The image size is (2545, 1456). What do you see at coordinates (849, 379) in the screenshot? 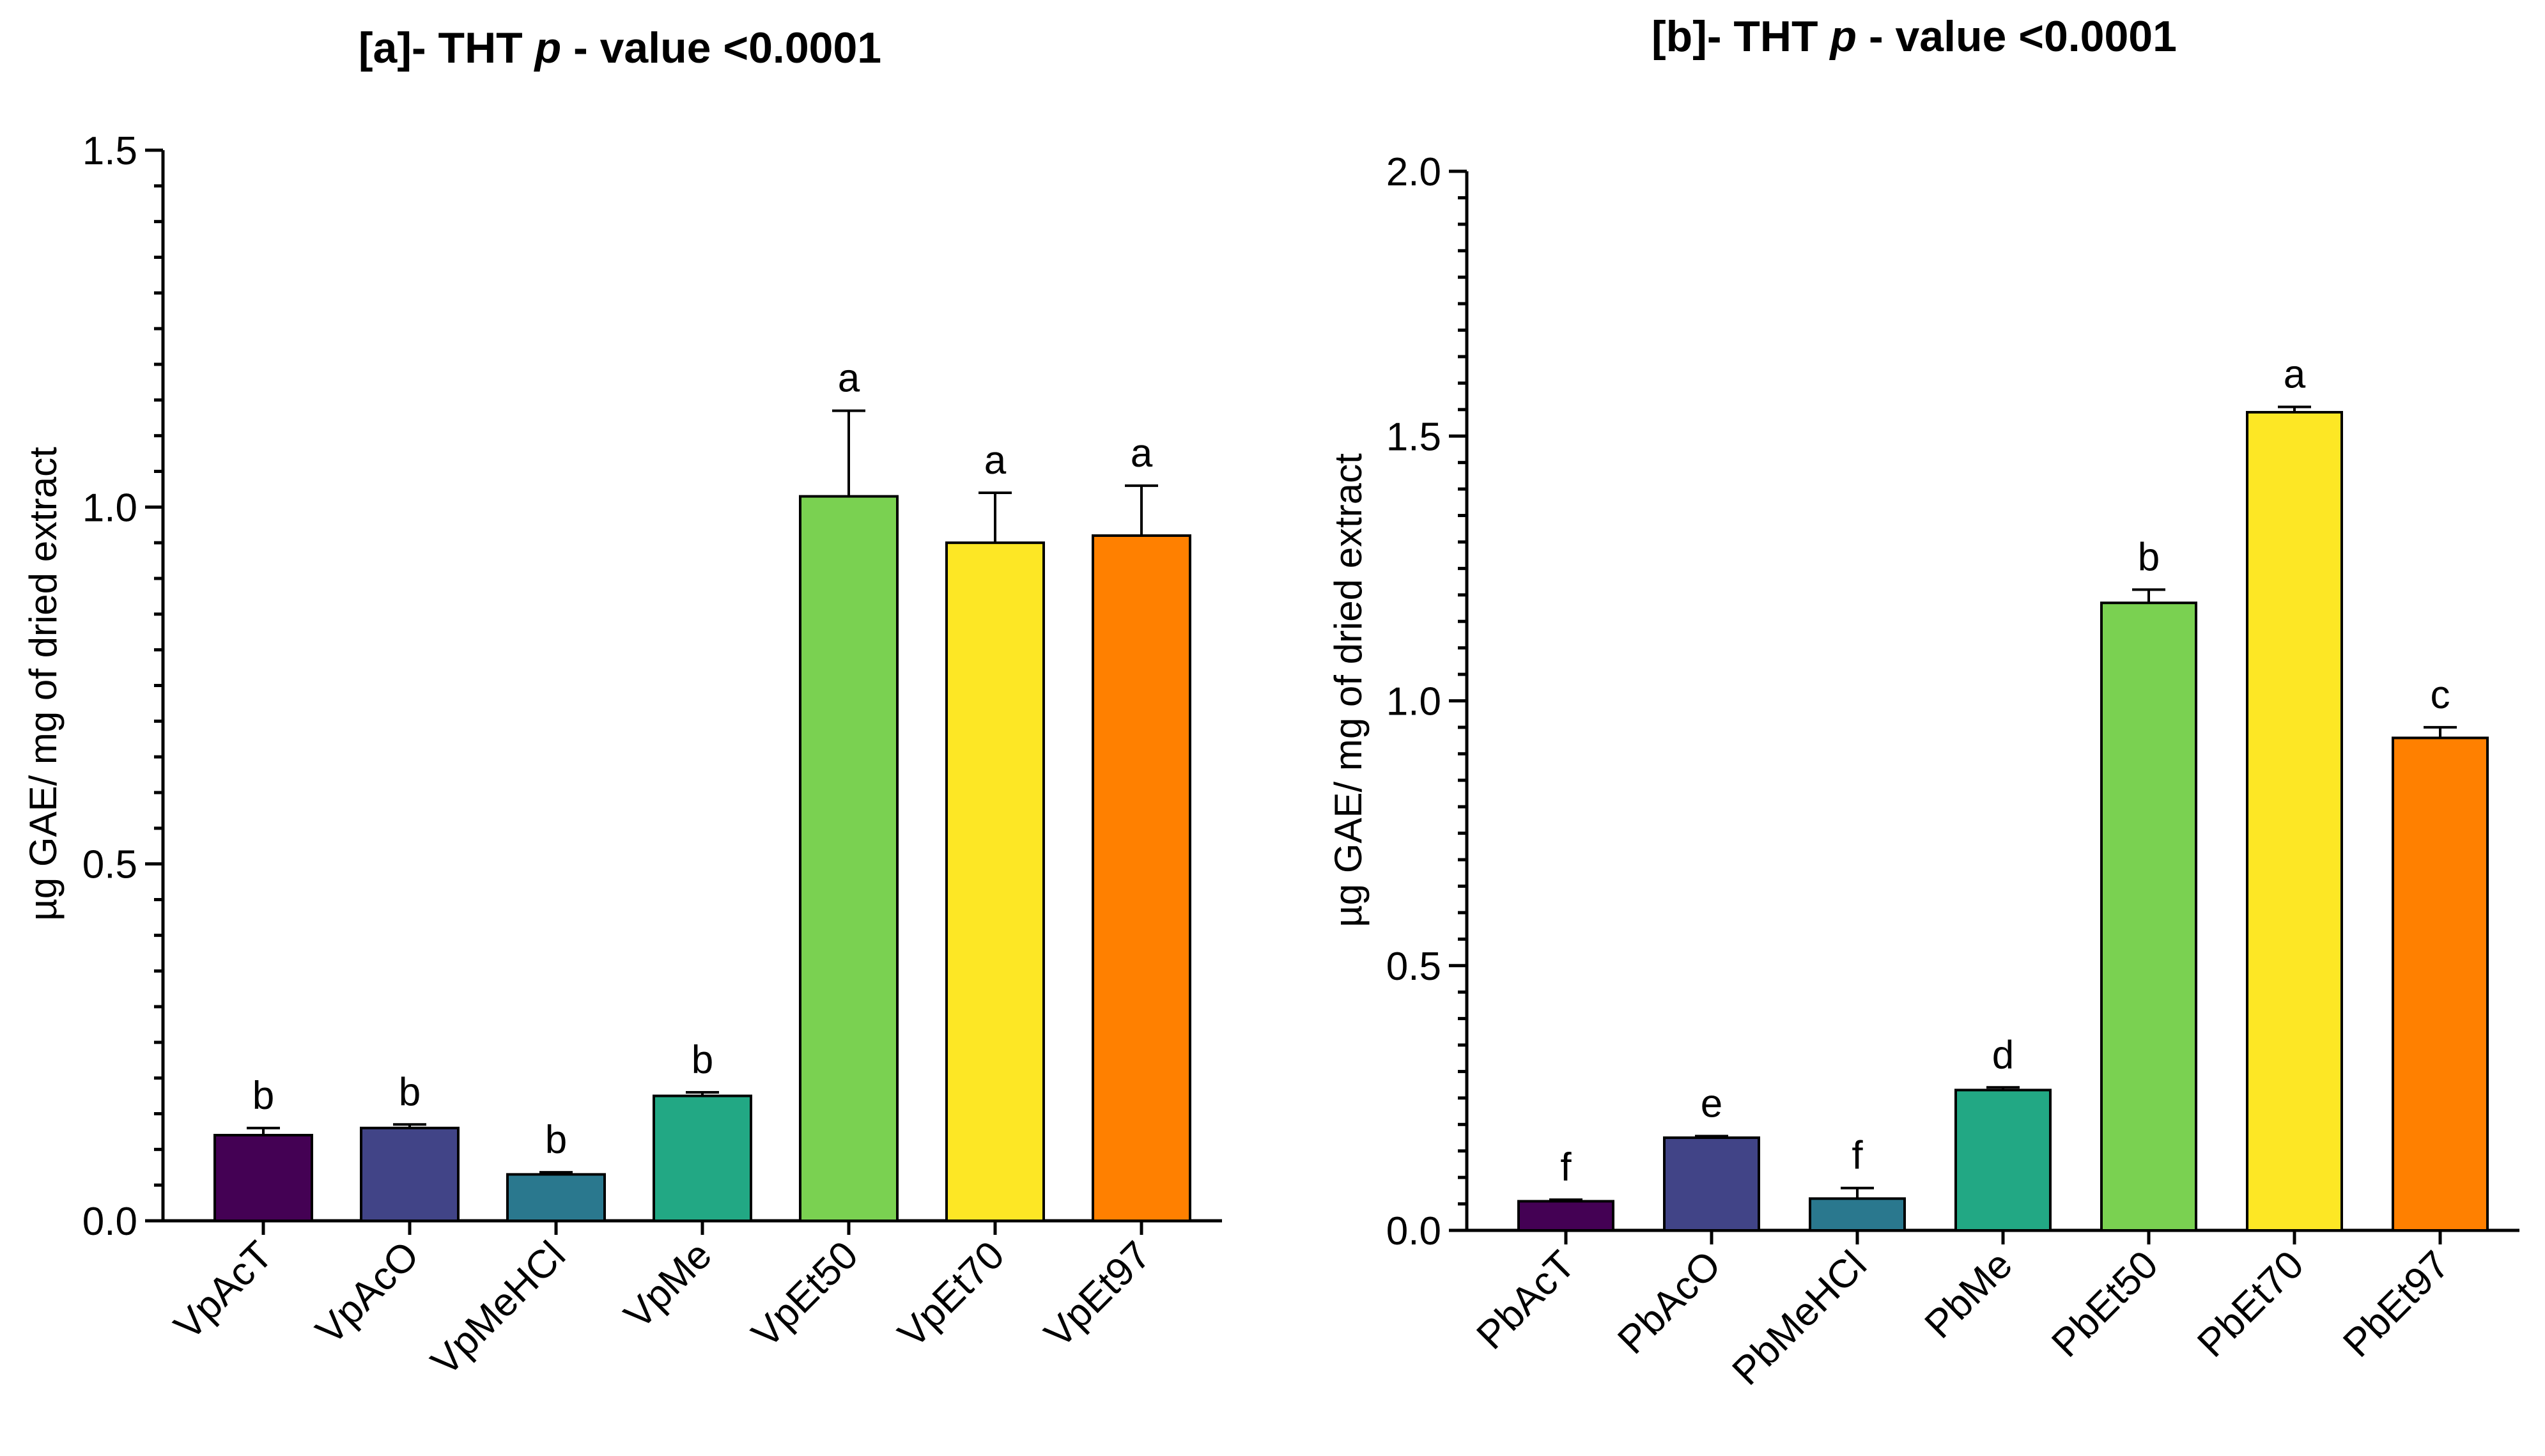
I see `chart-a-sig-letter-VpEt50: a` at bounding box center [849, 379].